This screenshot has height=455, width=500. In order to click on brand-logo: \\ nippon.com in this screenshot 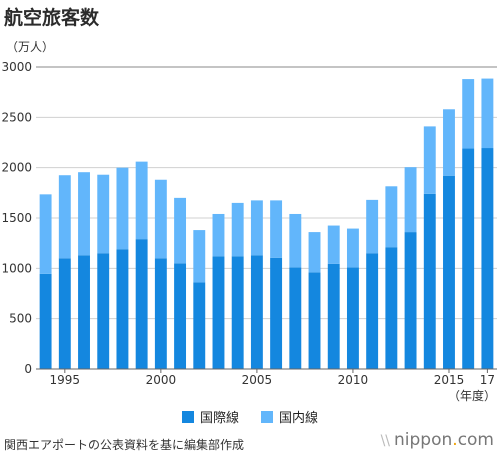, I will do `click(437, 440)`.